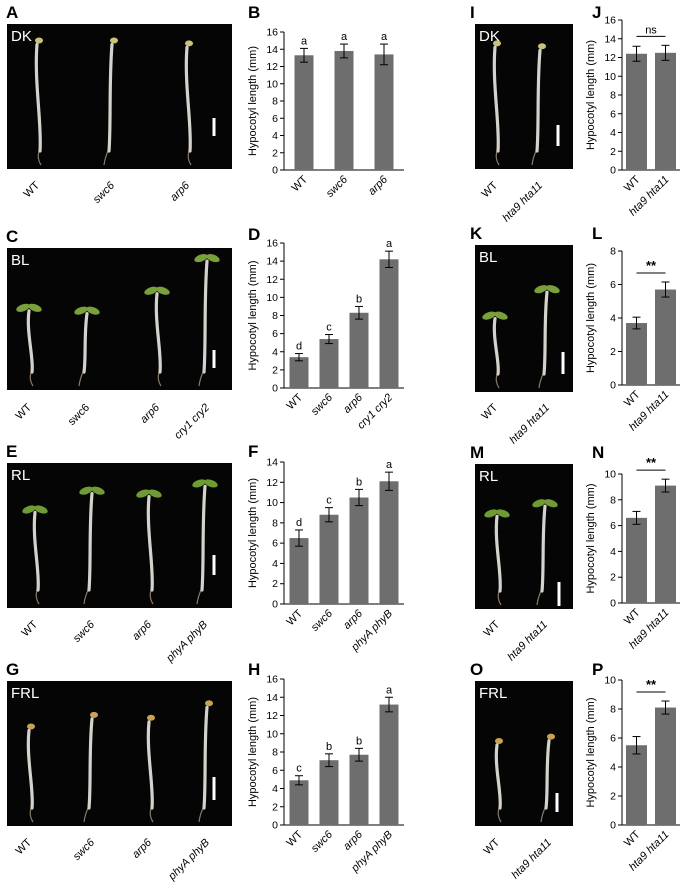 Image resolution: width=699 pixels, height=888 pixels. What do you see at coordinates (272, 298) in the screenshot?
I see `y-tick-label: 10` at bounding box center [272, 298].